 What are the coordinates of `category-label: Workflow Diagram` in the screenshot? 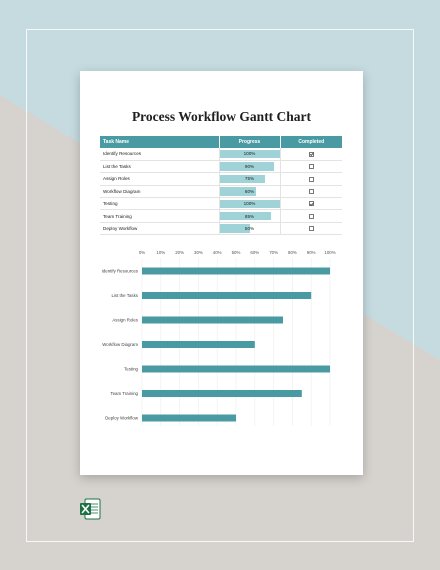 It's located at (120, 344).